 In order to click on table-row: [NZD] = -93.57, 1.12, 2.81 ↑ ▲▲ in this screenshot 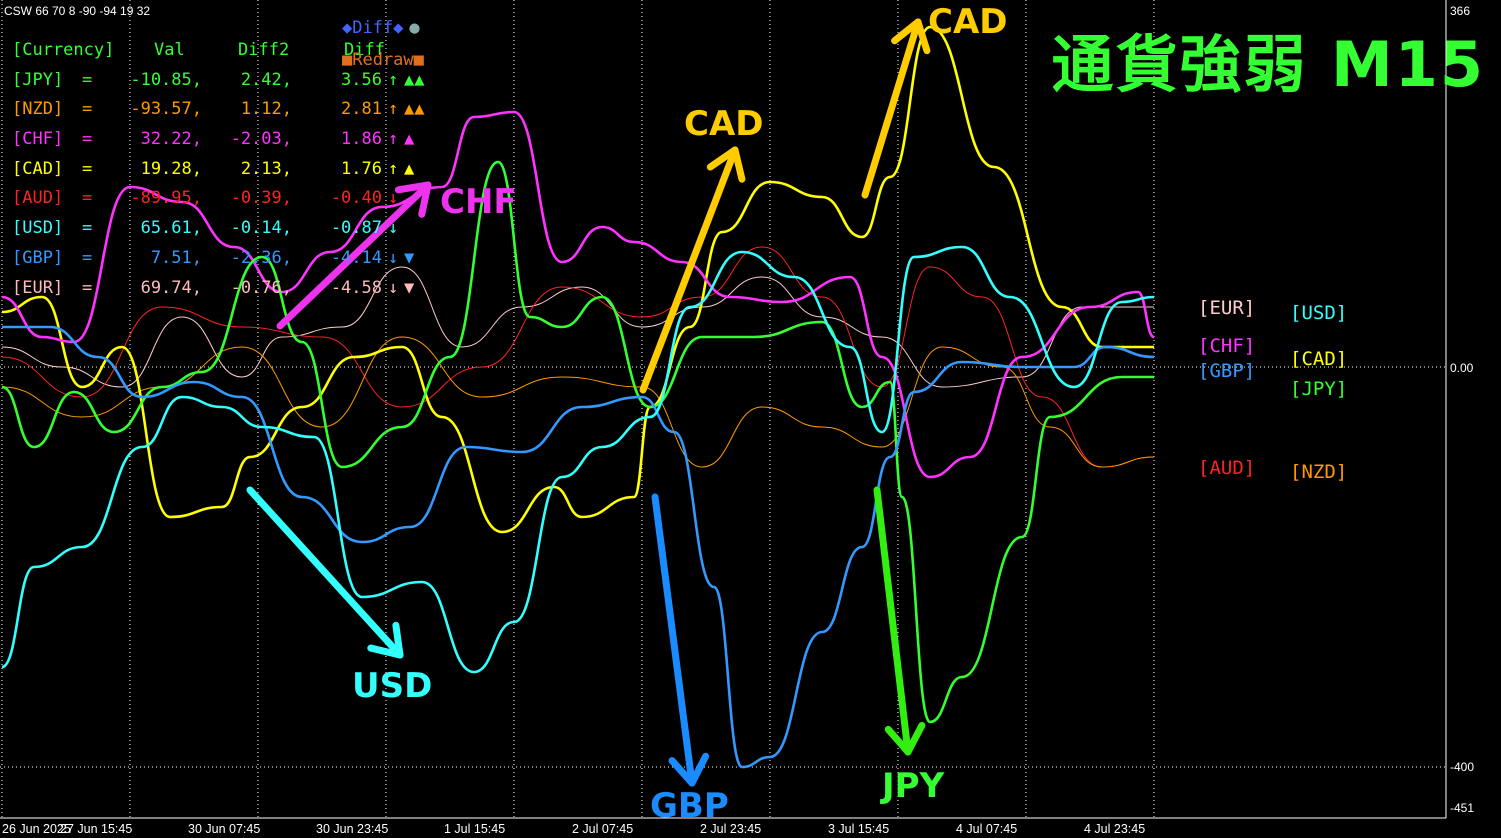, I will do `click(222, 110)`.